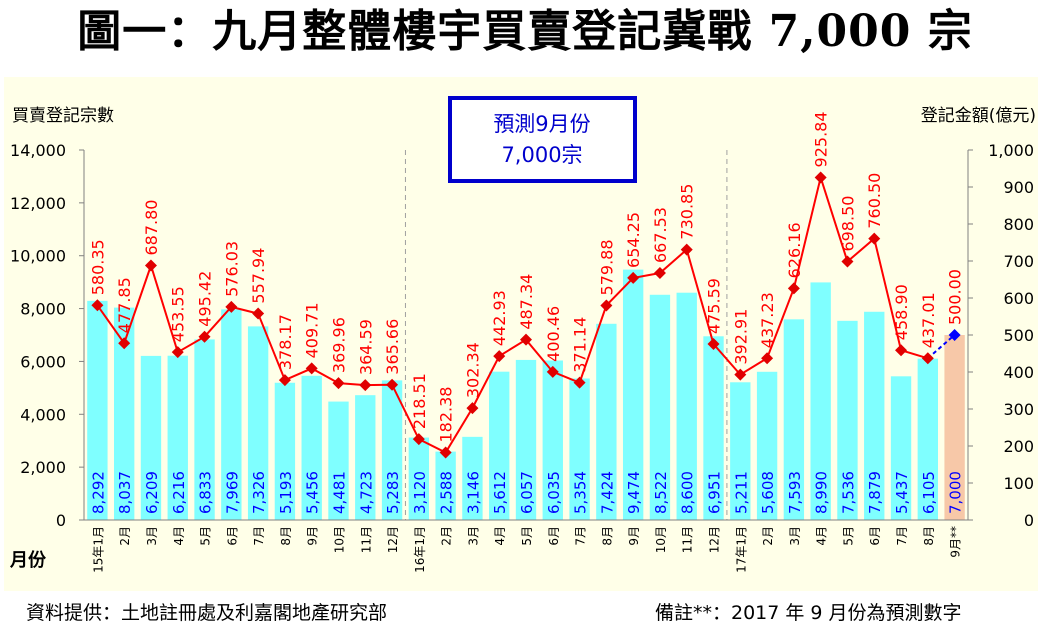  I want to click on bar-value-label: 8,600, so click(688, 492).